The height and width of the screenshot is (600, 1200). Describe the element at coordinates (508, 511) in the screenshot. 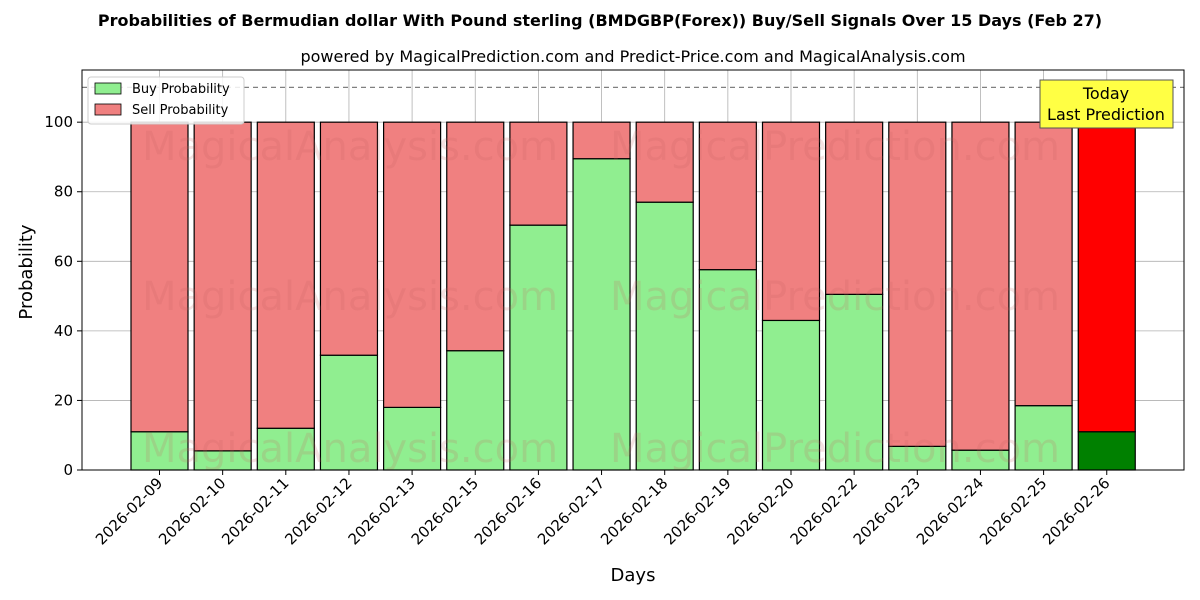

I see `x-tick-label: 2026-02-16` at that location.